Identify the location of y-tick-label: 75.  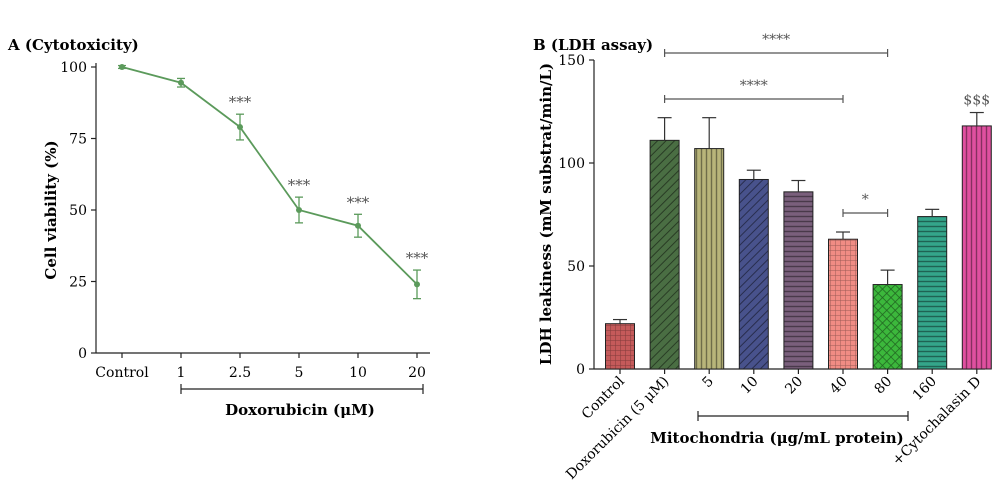
(78, 140).